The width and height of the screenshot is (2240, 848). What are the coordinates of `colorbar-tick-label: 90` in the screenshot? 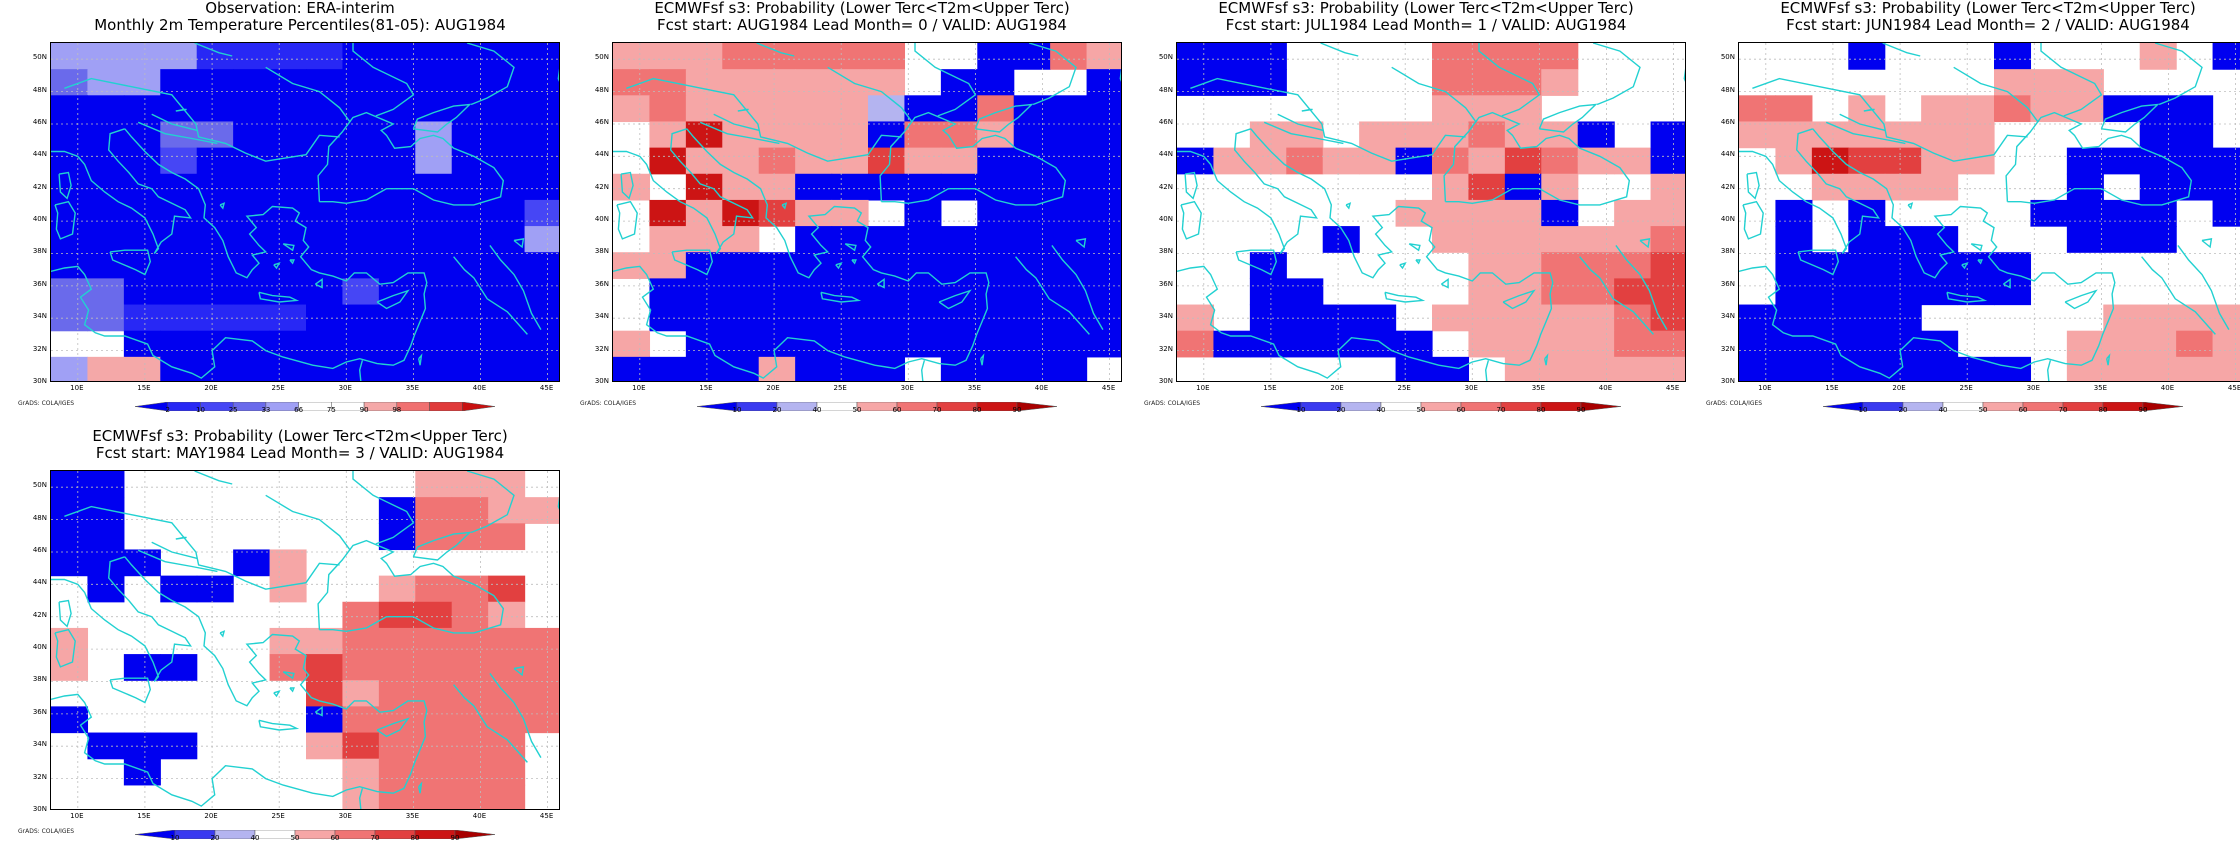 It's located at (1017, 410).